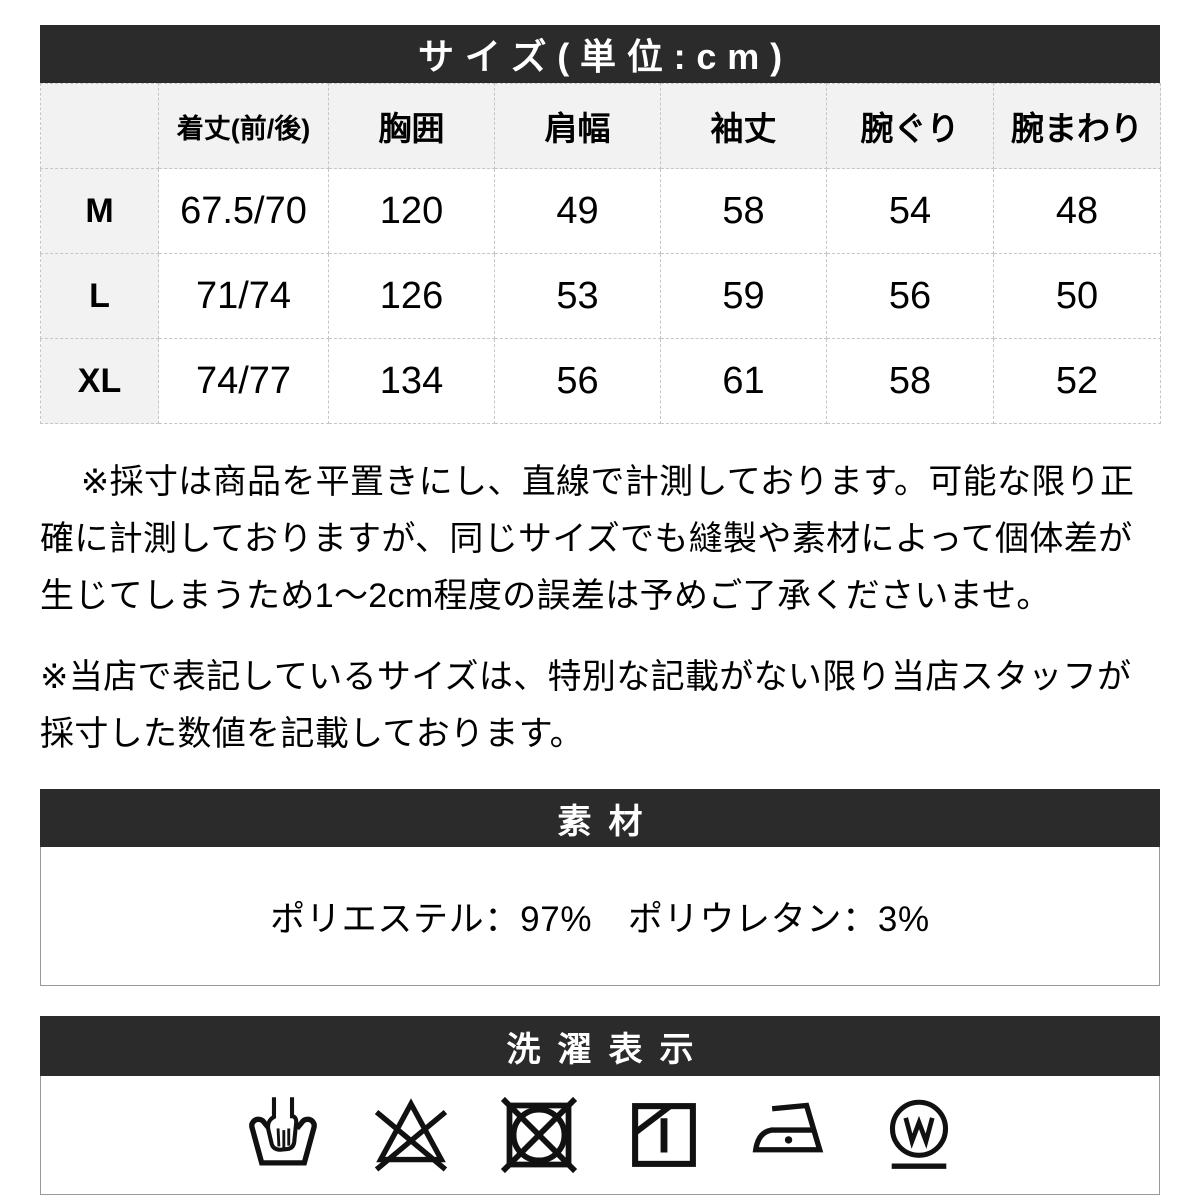  What do you see at coordinates (600, 1135) in the screenshot?
I see `care-icon-row` at bounding box center [600, 1135].